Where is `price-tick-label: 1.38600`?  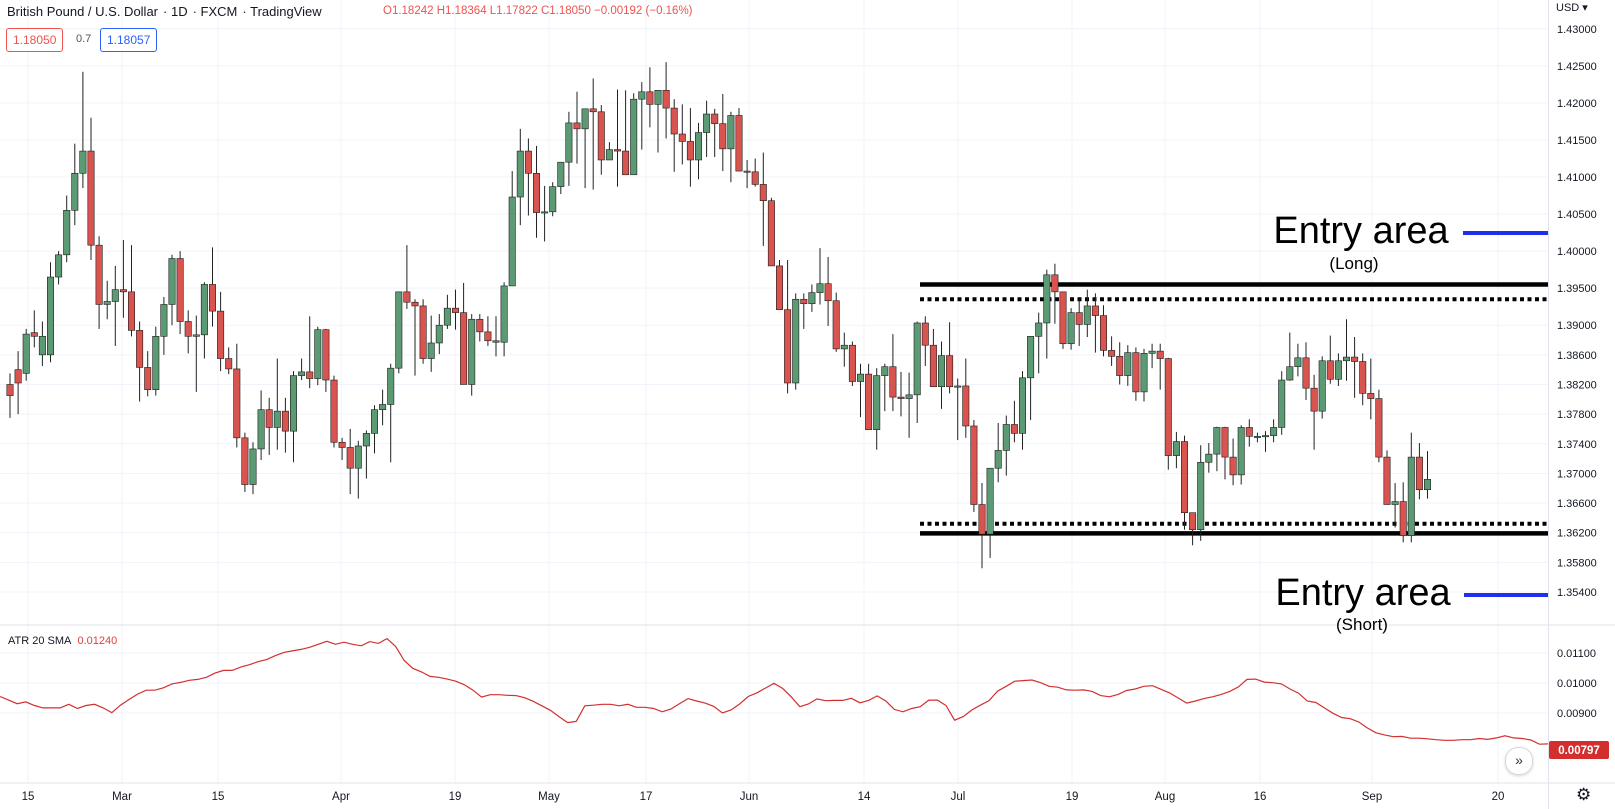 price-tick-label: 1.38600 is located at coordinates (1577, 356).